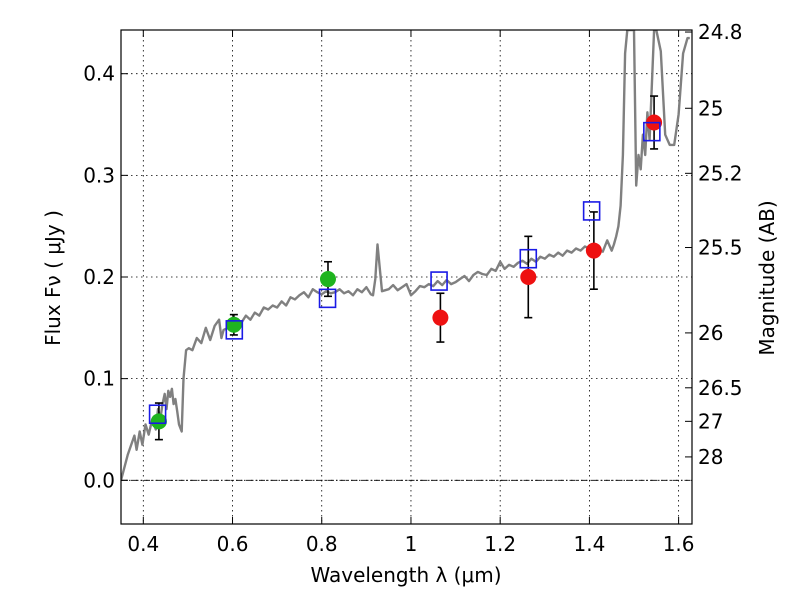  Describe the element at coordinates (411, 544) in the screenshot. I see `x-tick-label: 1` at that location.